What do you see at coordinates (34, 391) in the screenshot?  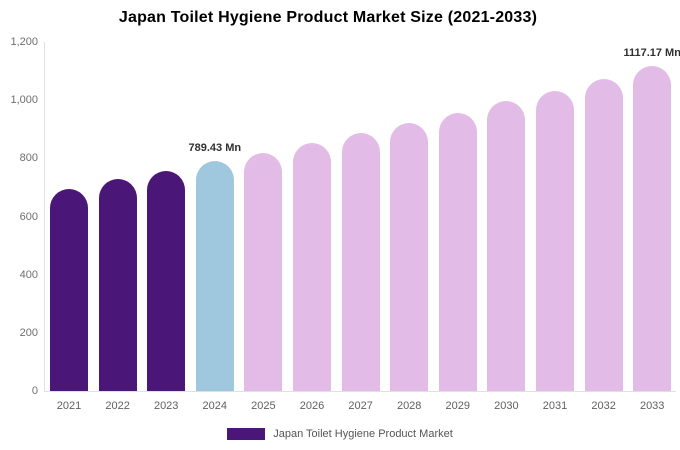 I see `y-tick-0: 0` at bounding box center [34, 391].